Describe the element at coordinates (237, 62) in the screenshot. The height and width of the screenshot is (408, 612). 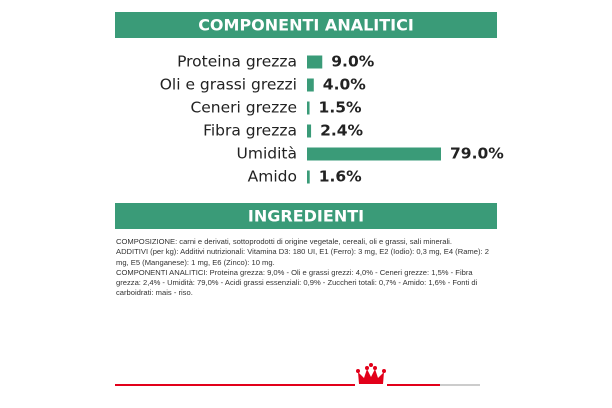
I see `category-label: Proteina grezza` at that location.